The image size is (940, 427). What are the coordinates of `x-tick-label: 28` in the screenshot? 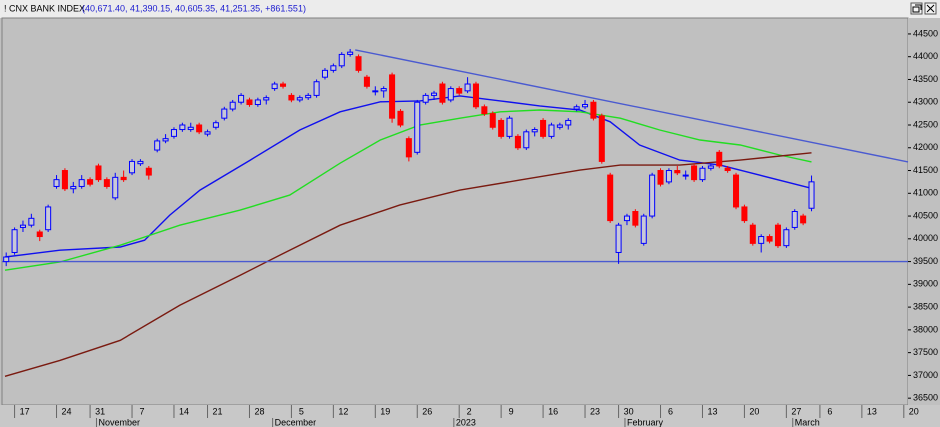 It's located at (259, 411).